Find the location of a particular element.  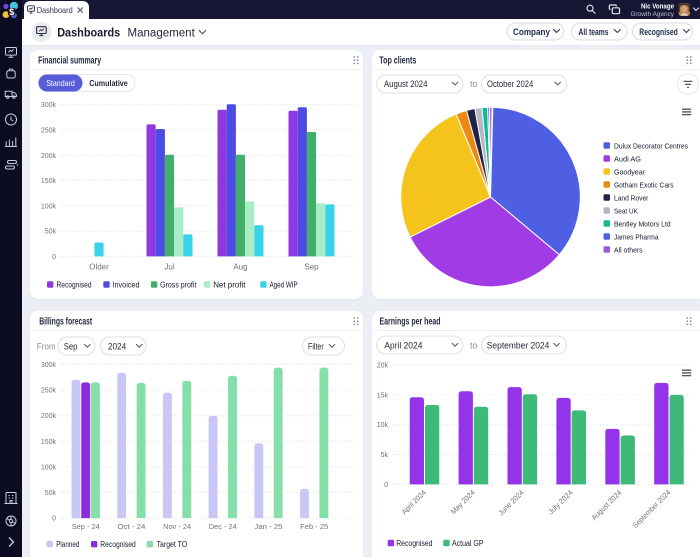

svg-text: Oct - 24 is located at coordinates (131, 526).